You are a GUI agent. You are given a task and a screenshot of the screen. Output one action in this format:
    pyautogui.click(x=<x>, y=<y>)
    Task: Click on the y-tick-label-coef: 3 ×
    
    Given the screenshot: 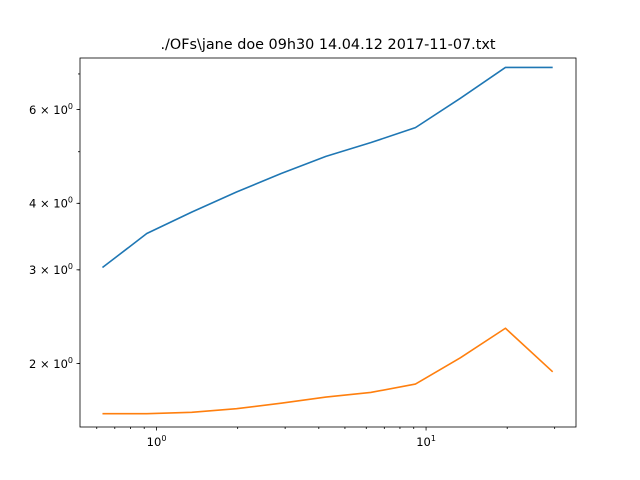 What is the action you would take?
    pyautogui.click(x=41, y=270)
    